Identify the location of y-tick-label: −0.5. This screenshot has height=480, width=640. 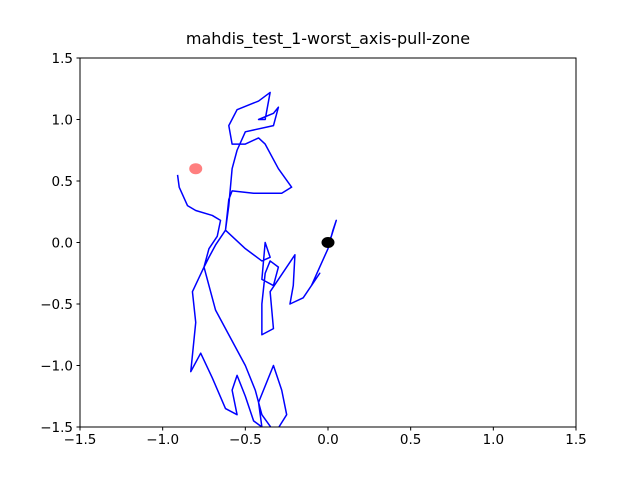
(56, 305).